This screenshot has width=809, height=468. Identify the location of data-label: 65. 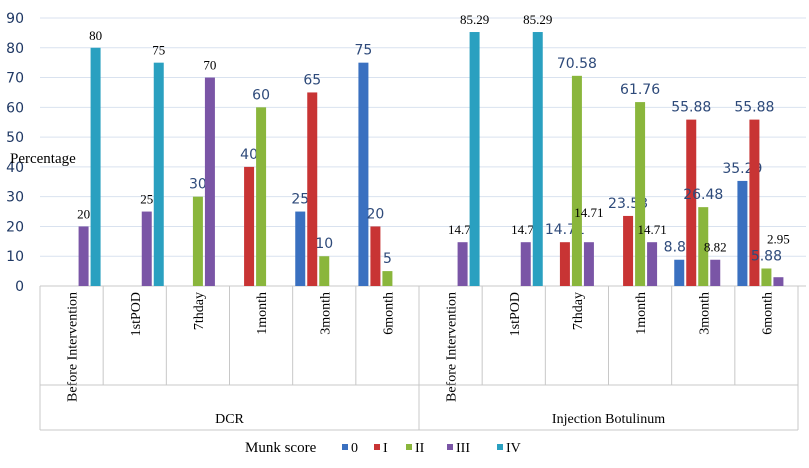
(312, 80).